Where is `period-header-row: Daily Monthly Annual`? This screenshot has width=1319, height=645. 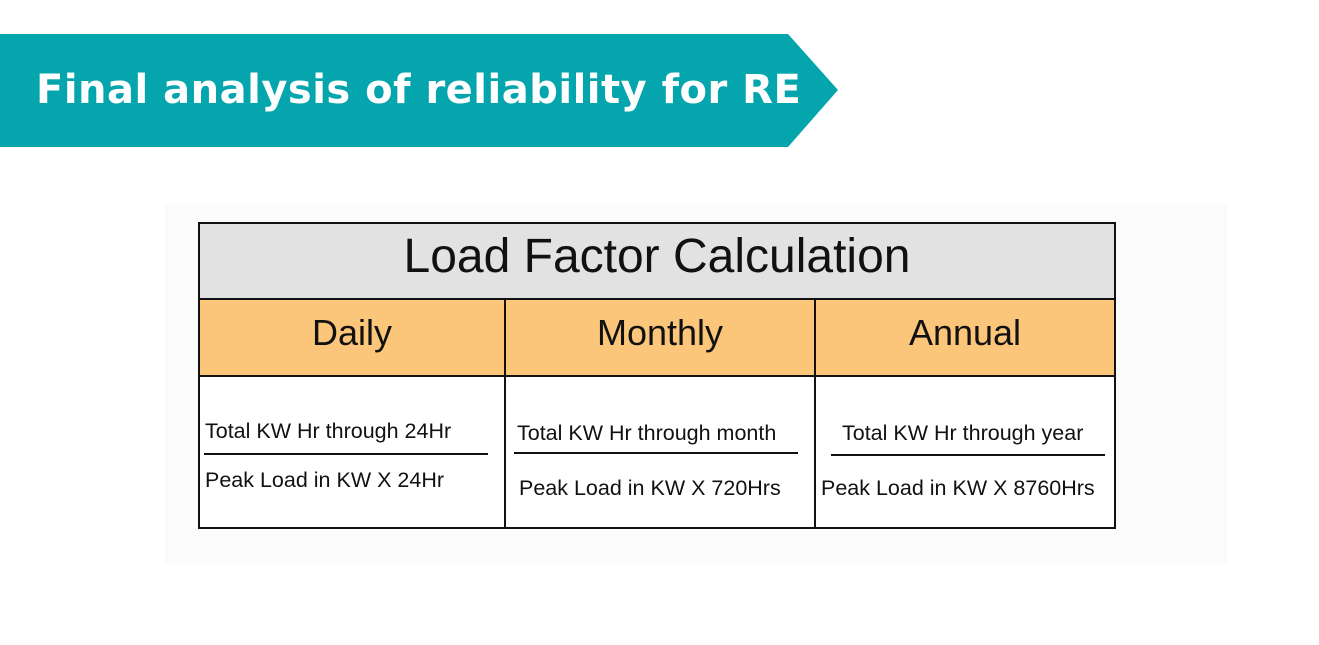
period-header-row: Daily Monthly Annual is located at coordinates (657, 338).